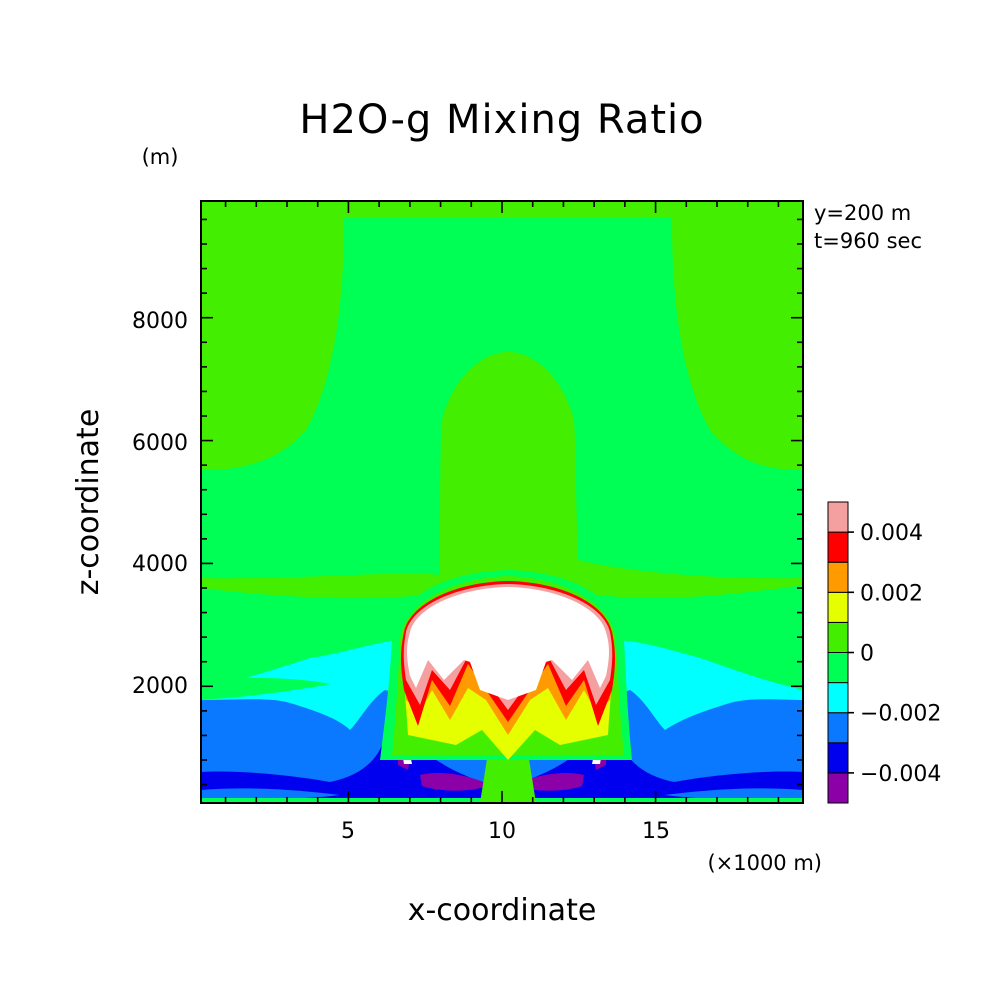  Describe the element at coordinates (502, 831) in the screenshot. I see `x-tick-label: 10` at that location.